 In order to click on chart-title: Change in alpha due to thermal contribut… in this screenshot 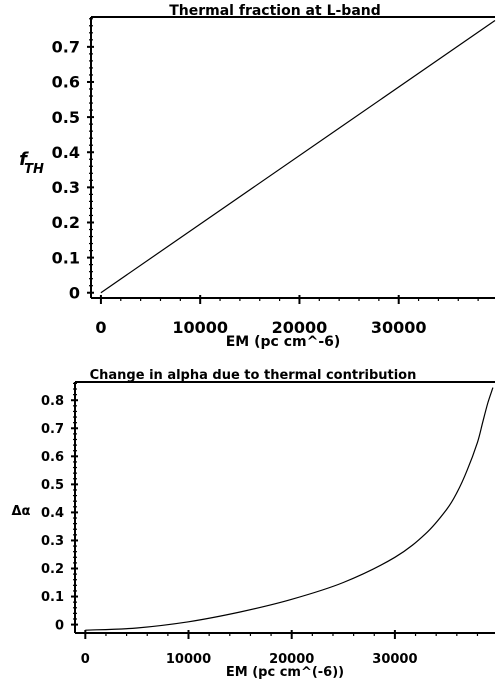, I will do `click(253, 375)`.